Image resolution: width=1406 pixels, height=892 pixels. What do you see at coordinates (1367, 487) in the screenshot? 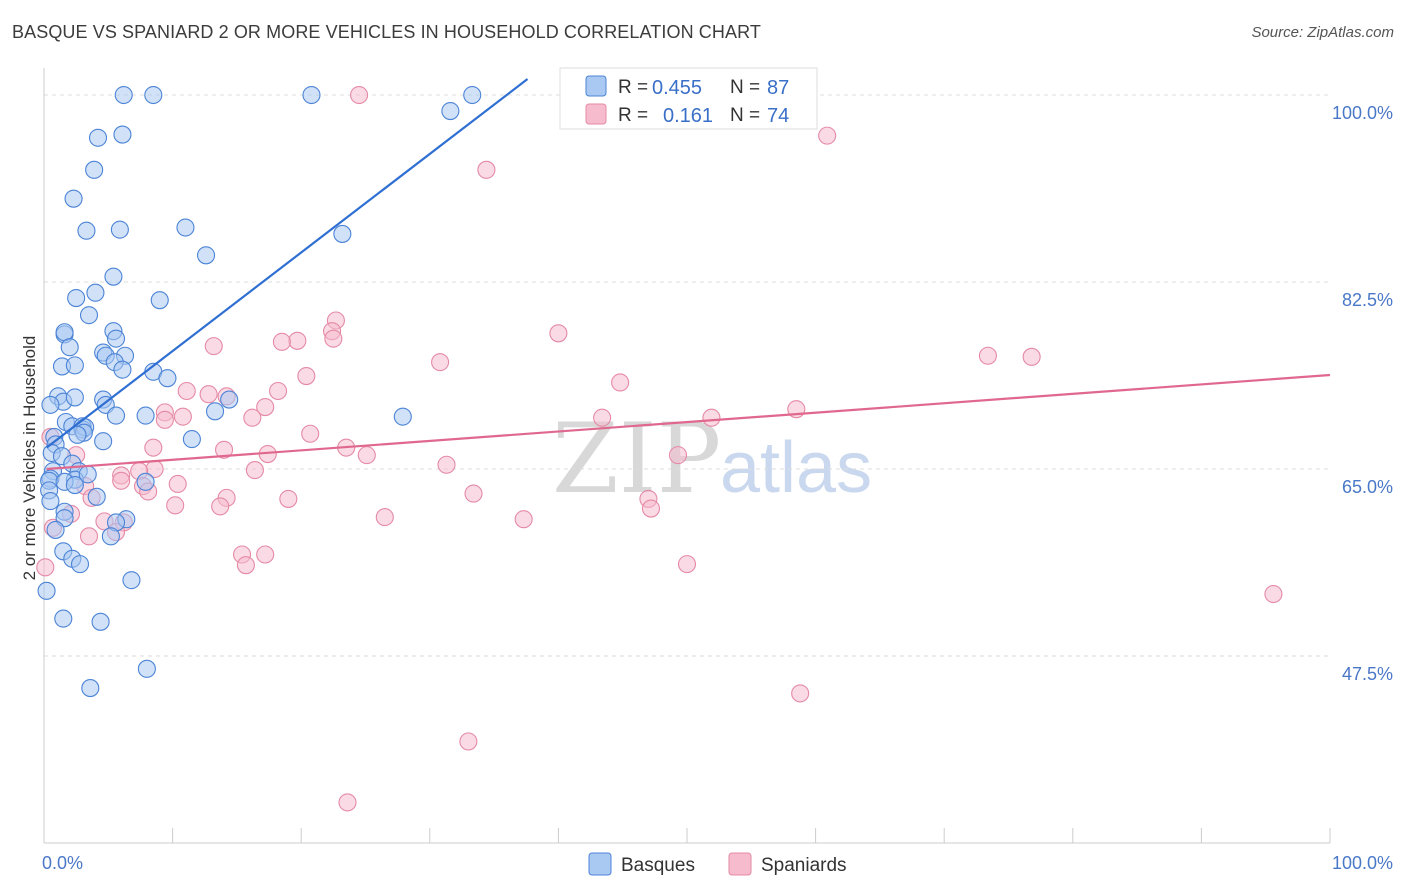
I see `y-tick-label-1: 65.0%` at bounding box center [1367, 487].